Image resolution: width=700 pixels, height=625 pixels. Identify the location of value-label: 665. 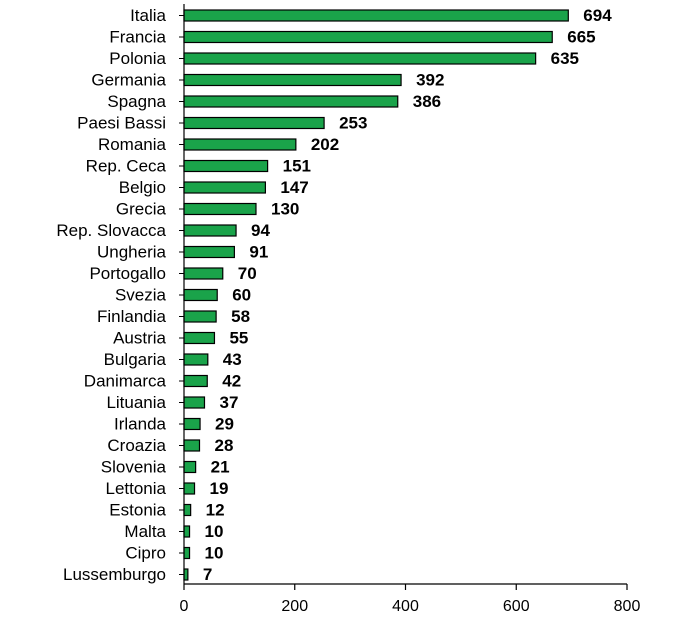
(581, 37).